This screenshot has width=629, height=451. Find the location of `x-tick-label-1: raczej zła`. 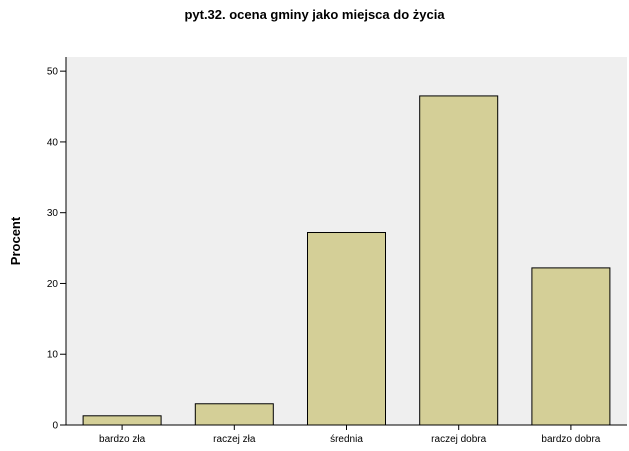

x-tick-label-1: raczej zła is located at coordinates (234, 439).